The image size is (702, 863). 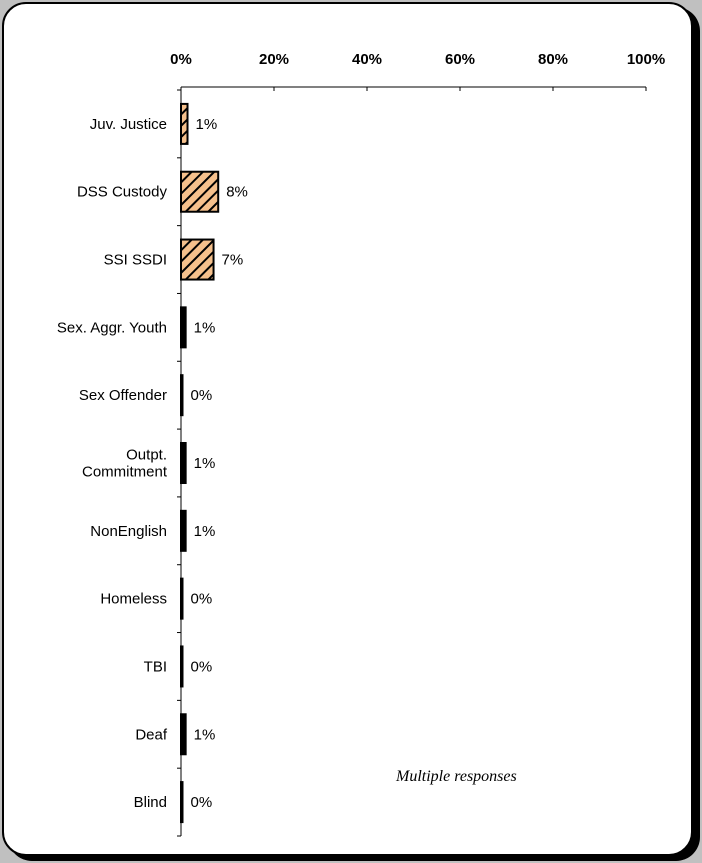 What do you see at coordinates (125, 472) in the screenshot?
I see `category-label-line: Commitment` at bounding box center [125, 472].